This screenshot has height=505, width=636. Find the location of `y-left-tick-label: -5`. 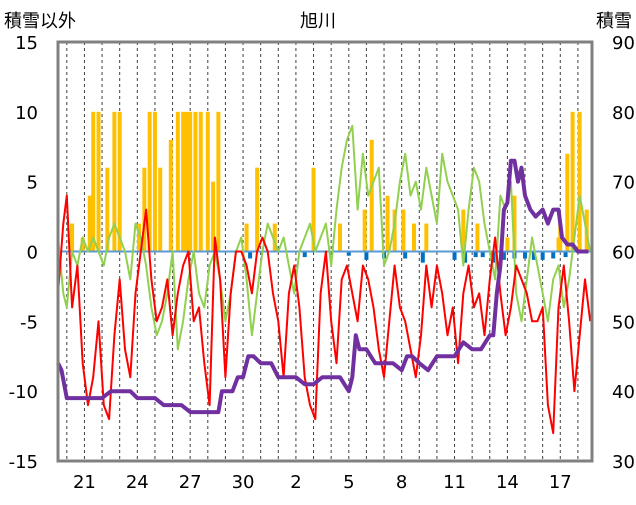

y-left-tick-label: -5 is located at coordinates (29, 322).